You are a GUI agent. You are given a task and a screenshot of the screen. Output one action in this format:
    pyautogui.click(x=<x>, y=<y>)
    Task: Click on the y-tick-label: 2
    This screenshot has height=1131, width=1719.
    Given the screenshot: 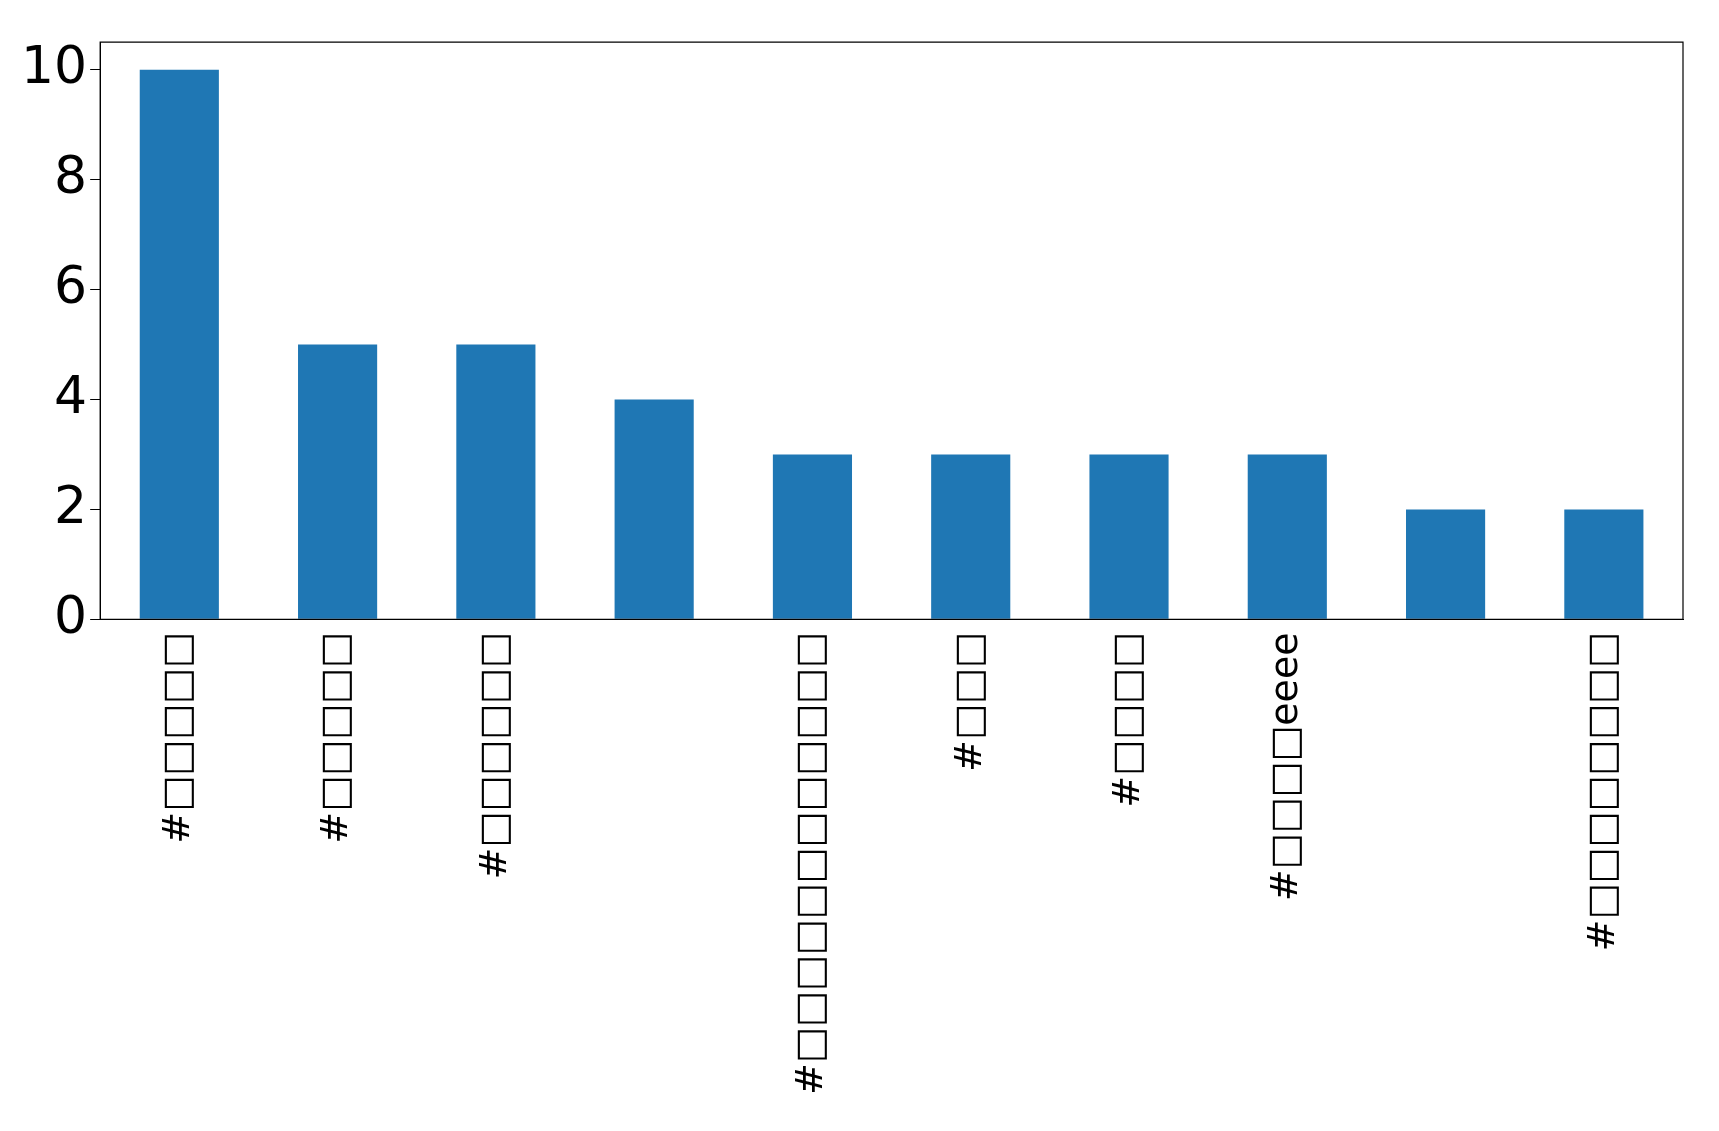 What is the action you would take?
    pyautogui.click(x=71, y=504)
    